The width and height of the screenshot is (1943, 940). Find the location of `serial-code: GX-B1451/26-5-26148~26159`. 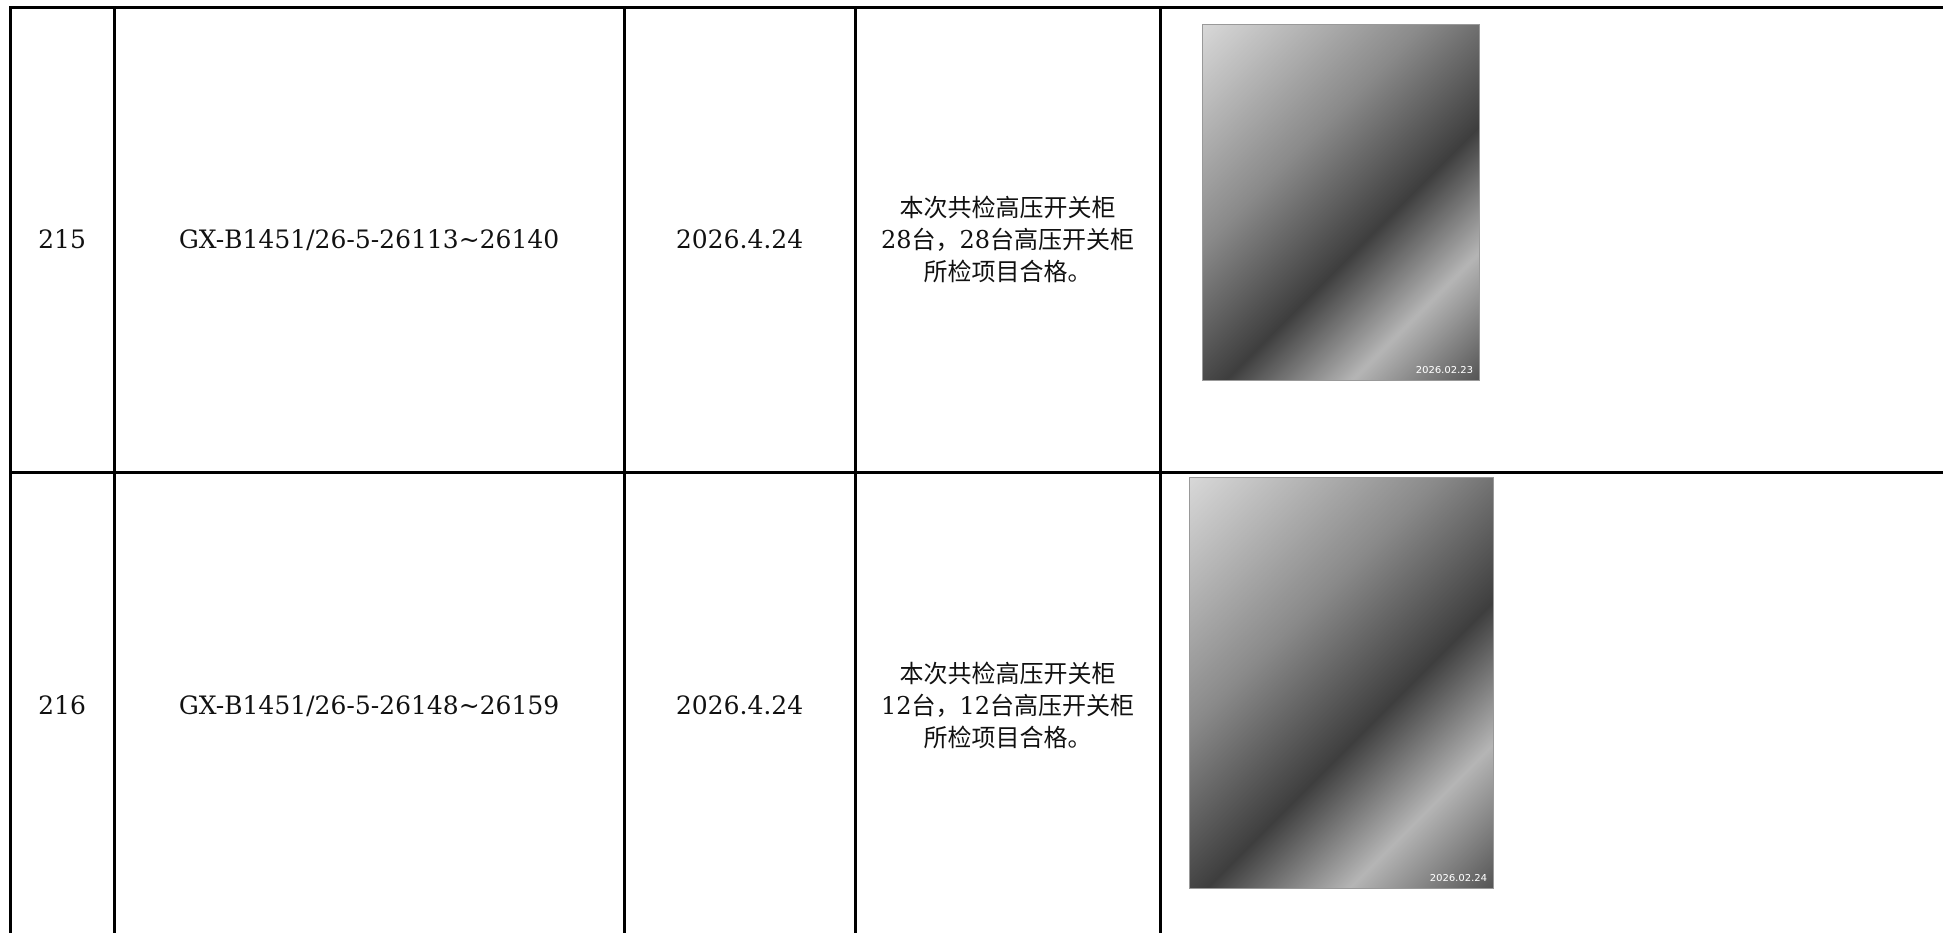

serial-code: GX-B1451/26-5-26148~26159 is located at coordinates (369, 705).